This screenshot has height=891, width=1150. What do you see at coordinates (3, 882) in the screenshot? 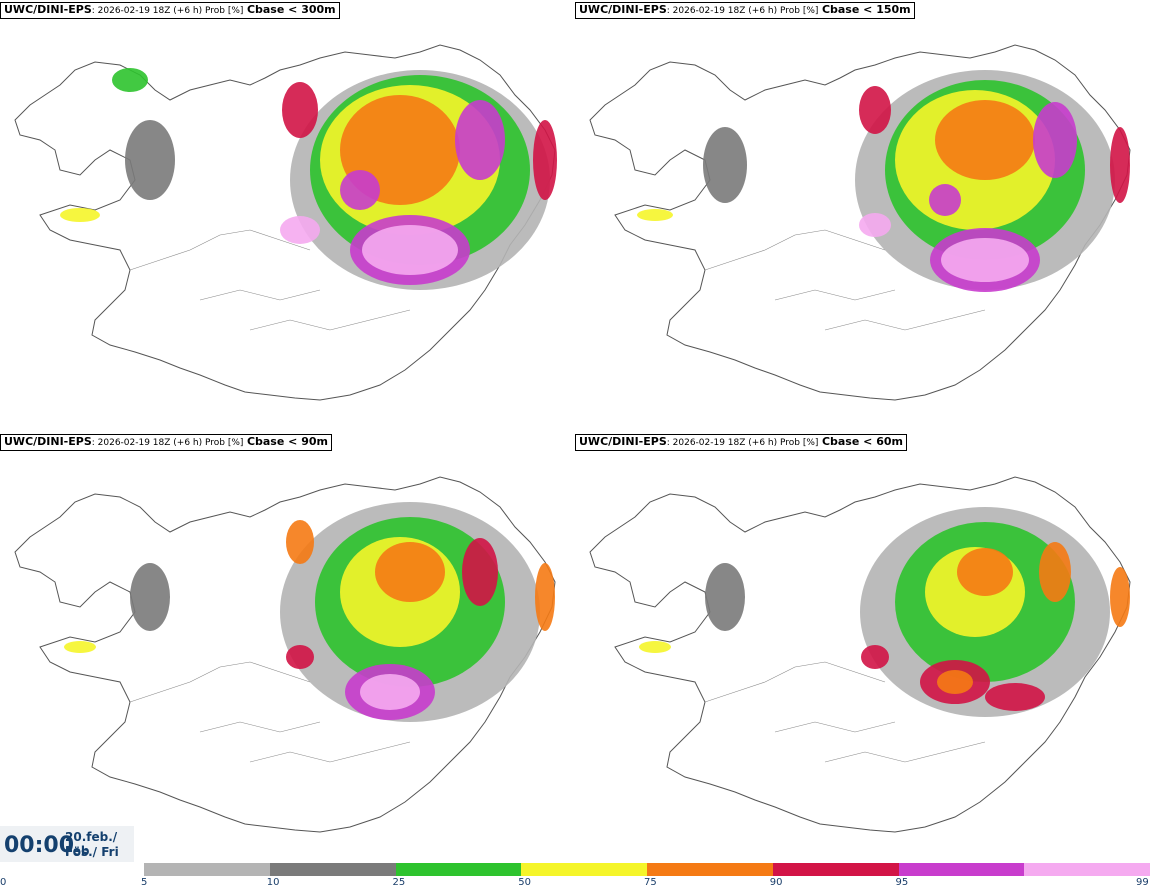
I see `colorbar-tick-label: 0` at bounding box center [3, 882].